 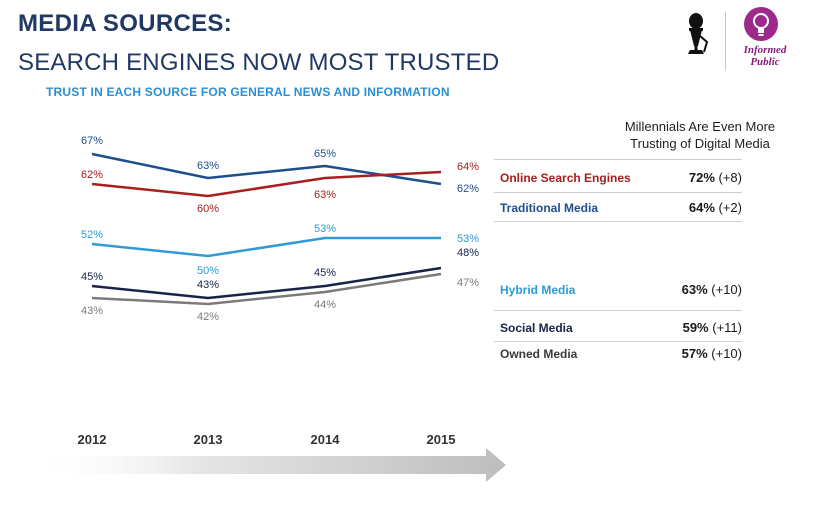 What do you see at coordinates (618, 354) in the screenshot?
I see `millennials-row: Owned Media 57% (+10)` at bounding box center [618, 354].